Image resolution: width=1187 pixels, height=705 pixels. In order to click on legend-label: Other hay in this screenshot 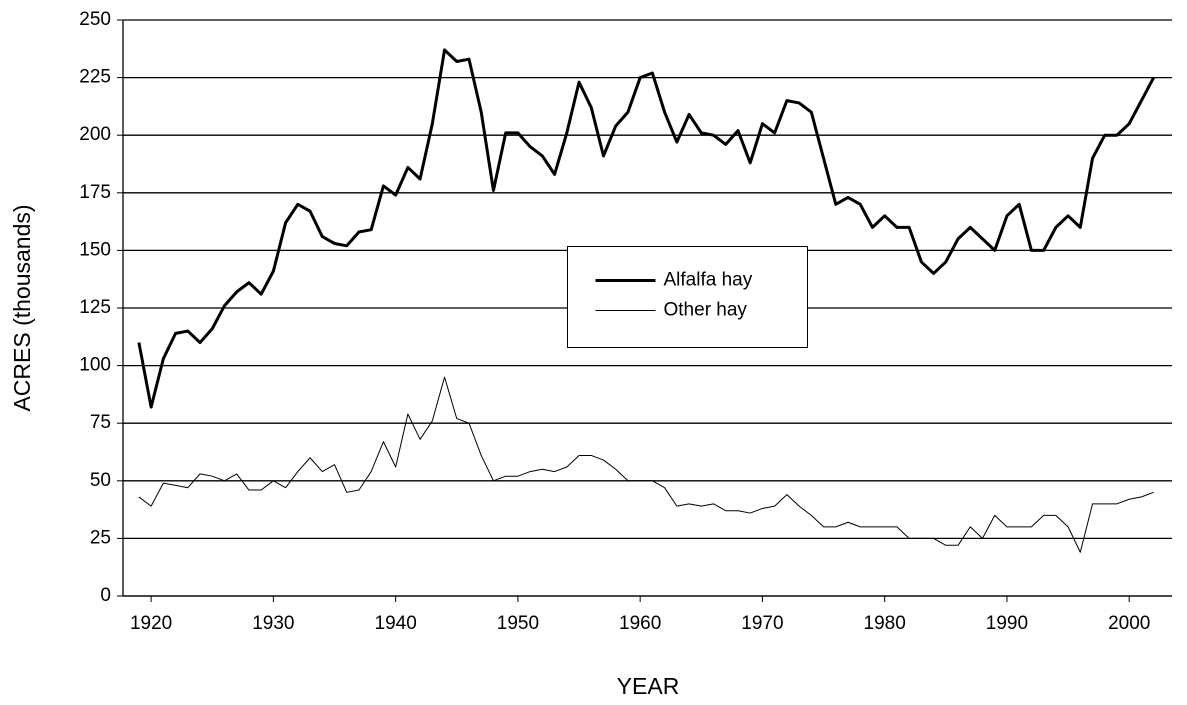, I will do `click(706, 310)`.